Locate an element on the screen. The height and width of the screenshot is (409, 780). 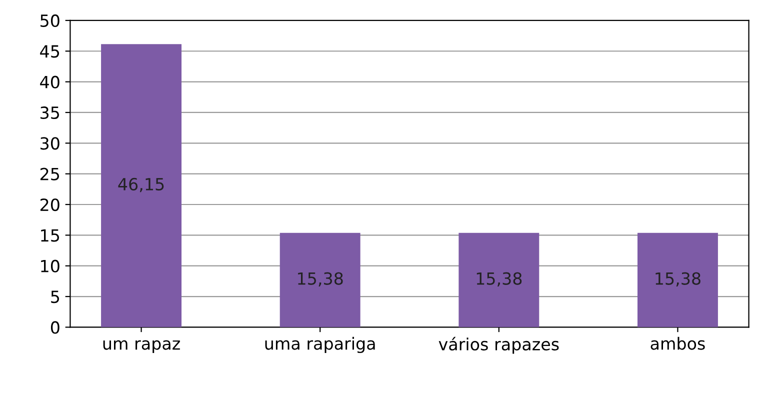
y-tick-label: 45 is located at coordinates (50, 51).